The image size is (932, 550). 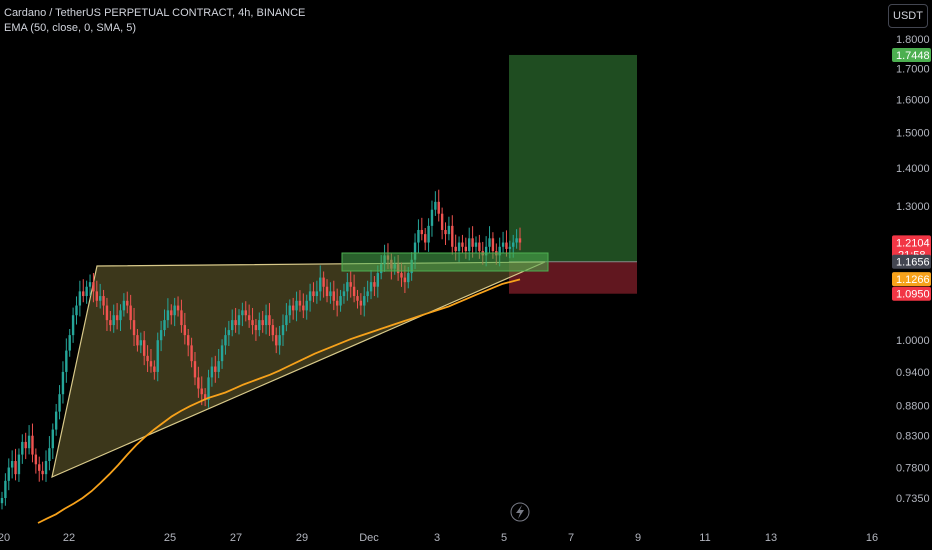 What do you see at coordinates (913, 469) in the screenshot?
I see `y-tick-label: 0.7800` at bounding box center [913, 469].